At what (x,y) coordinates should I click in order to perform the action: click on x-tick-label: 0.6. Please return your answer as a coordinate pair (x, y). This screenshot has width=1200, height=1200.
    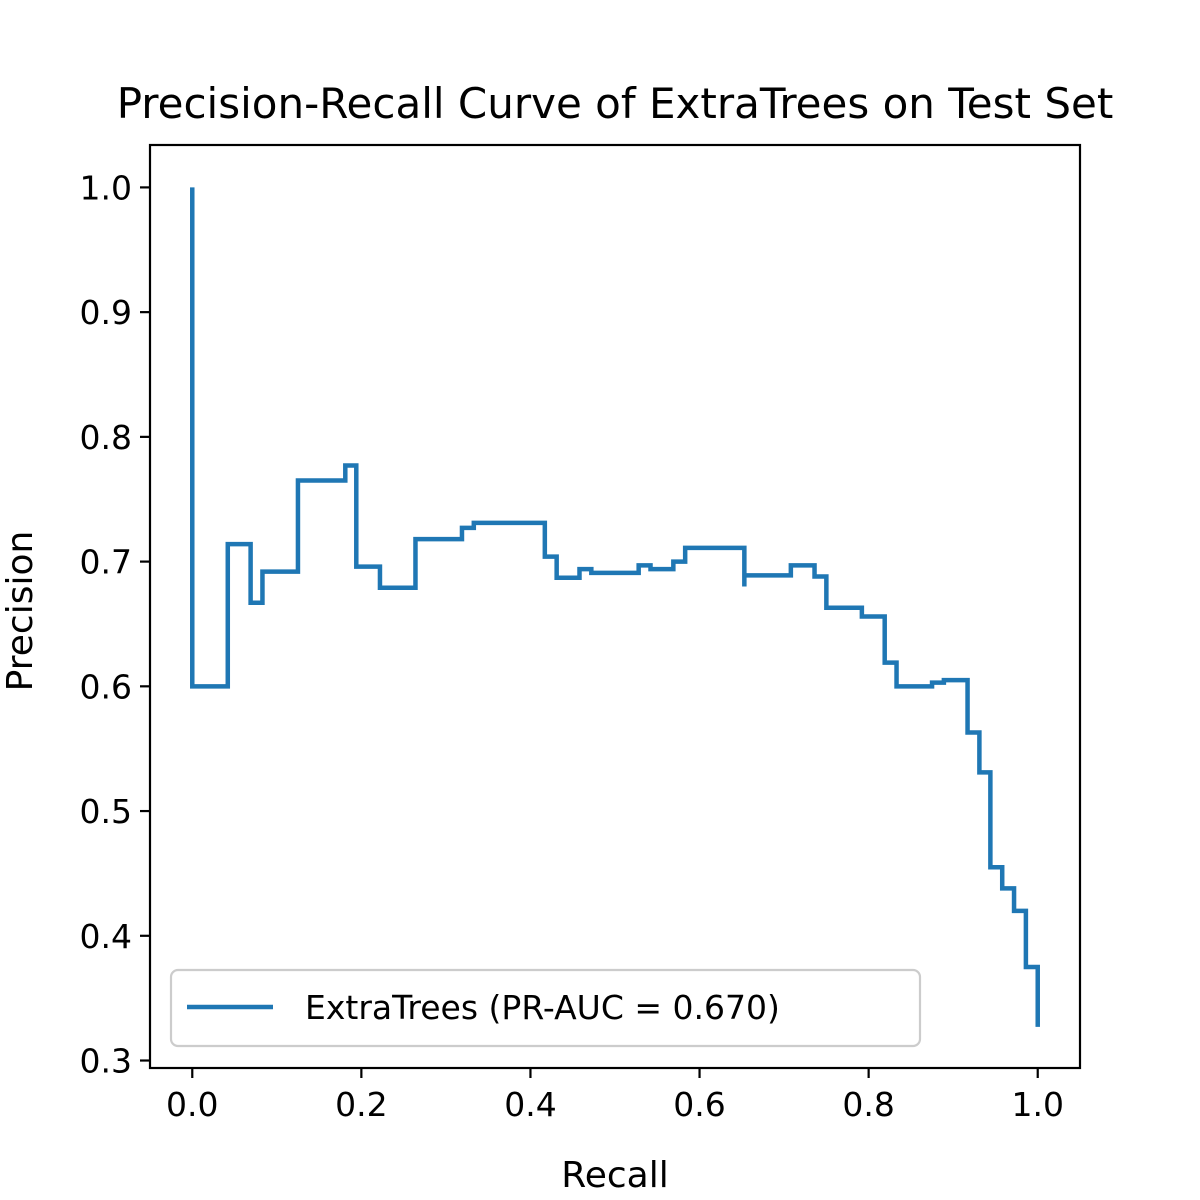
    Looking at the image, I should click on (699, 1104).